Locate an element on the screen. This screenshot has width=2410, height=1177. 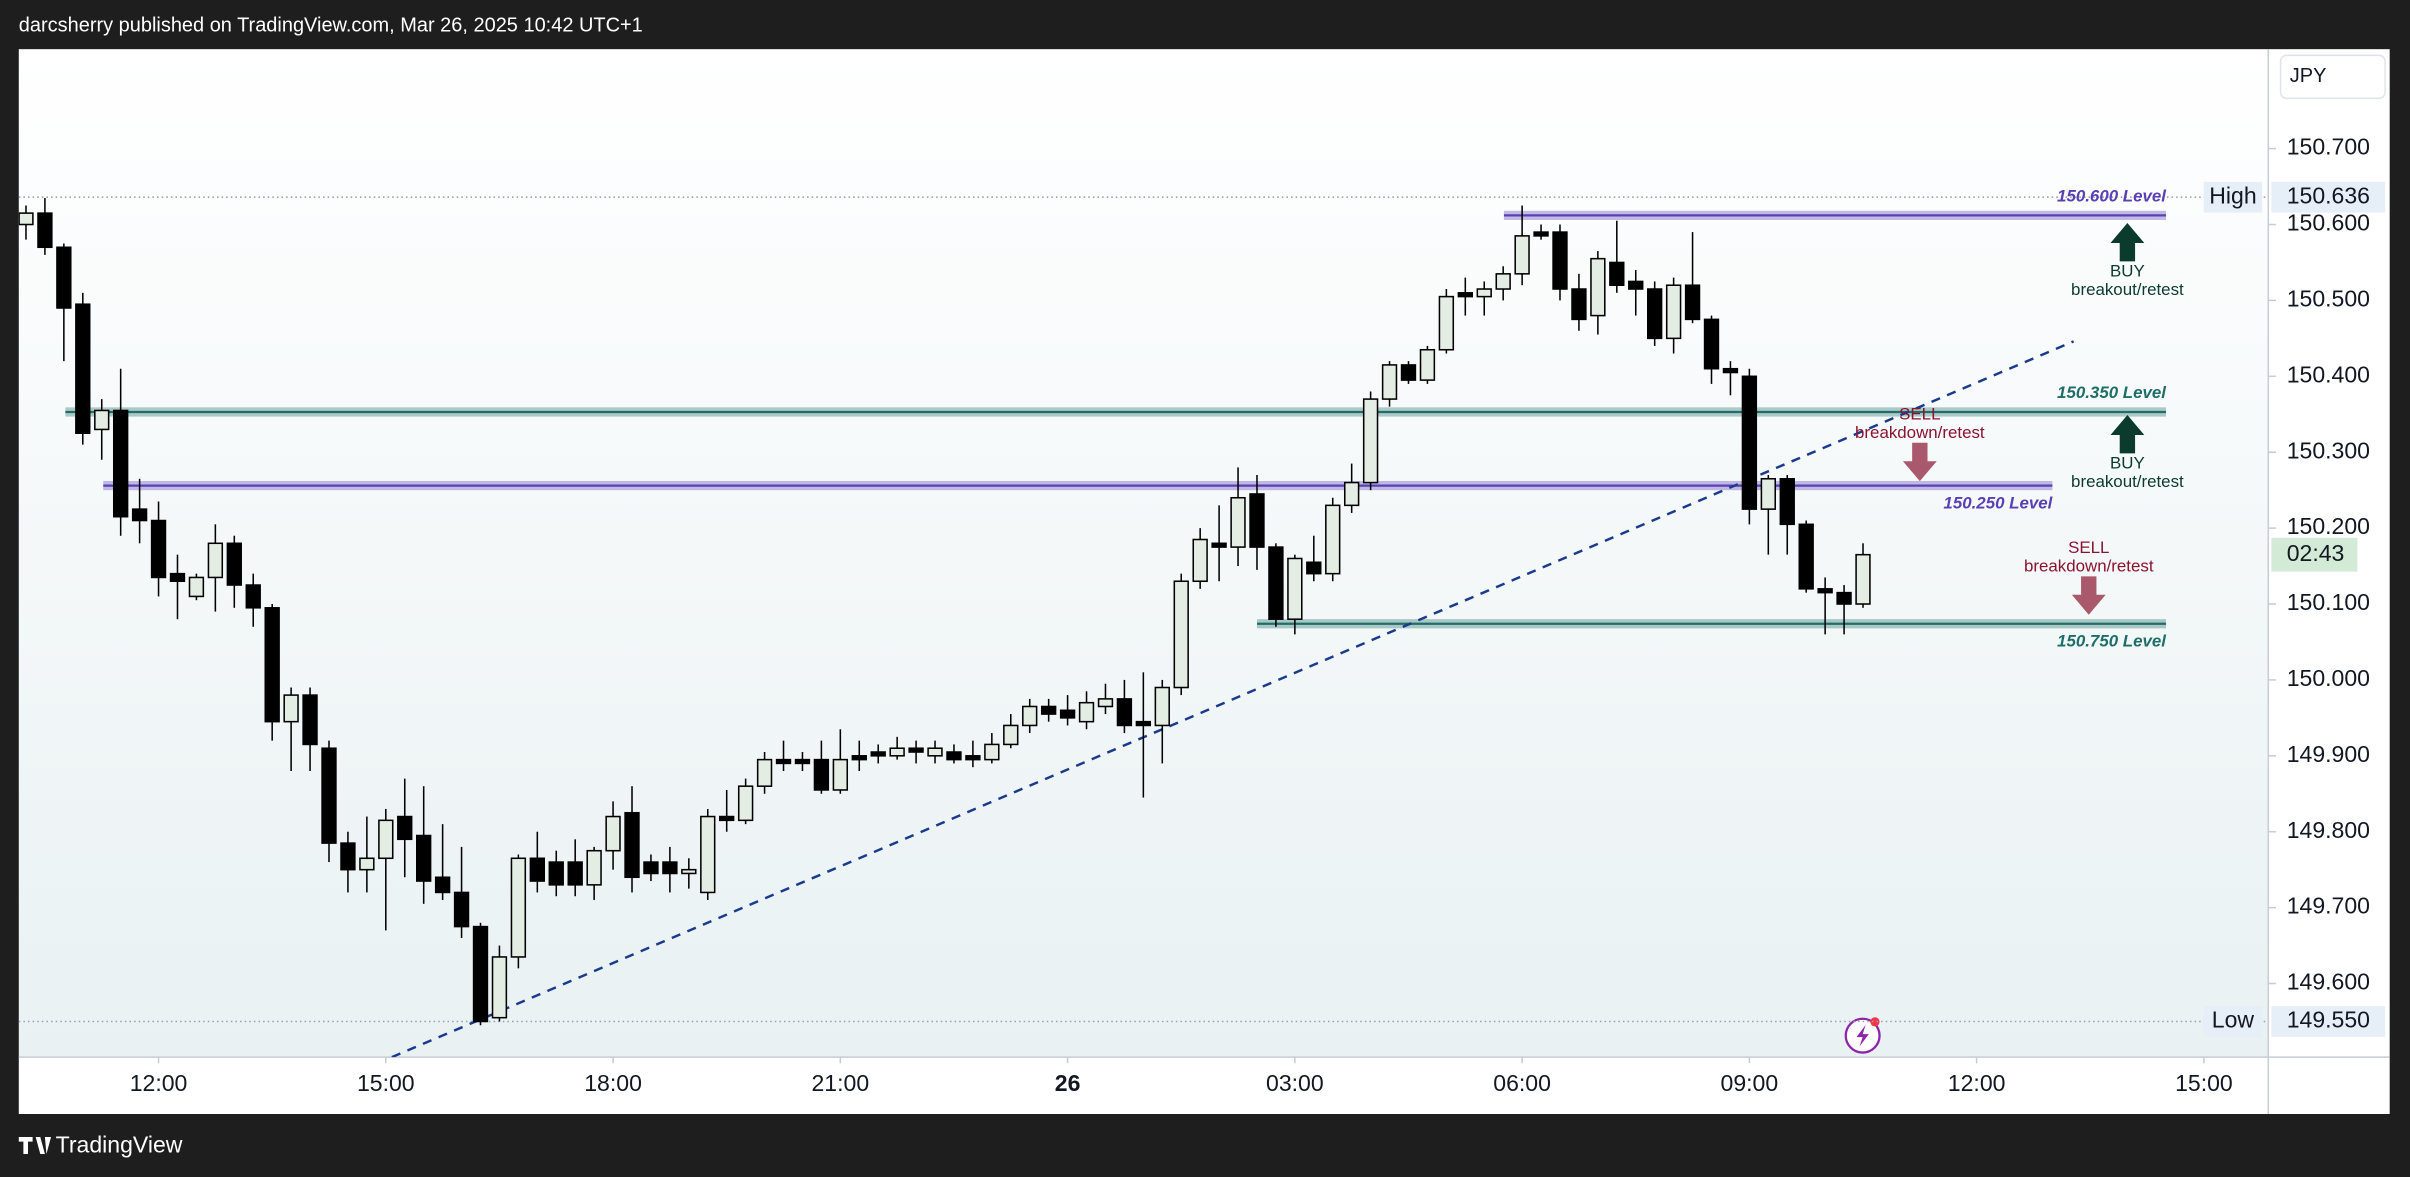
extreme-value: 150.636 is located at coordinates (2328, 195).